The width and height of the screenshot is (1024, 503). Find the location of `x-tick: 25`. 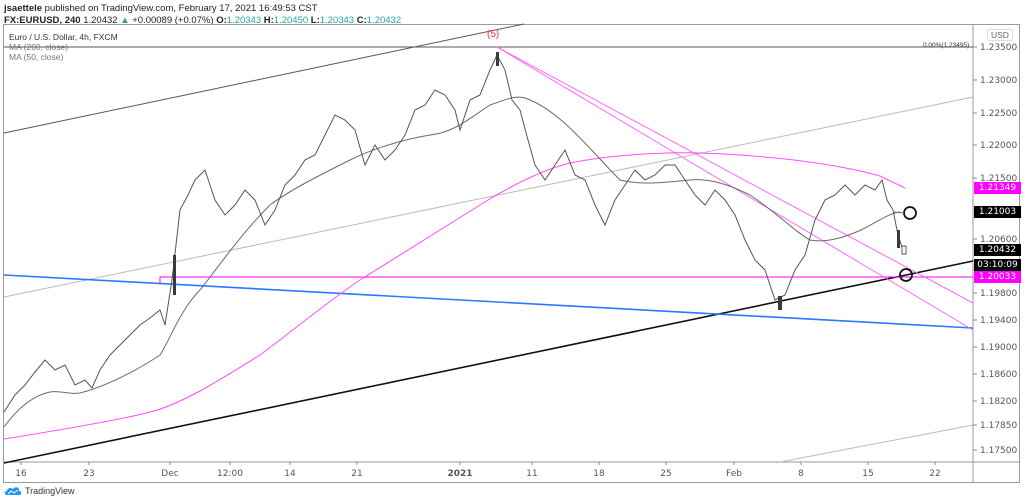

x-tick: 25 is located at coordinates (665, 474).